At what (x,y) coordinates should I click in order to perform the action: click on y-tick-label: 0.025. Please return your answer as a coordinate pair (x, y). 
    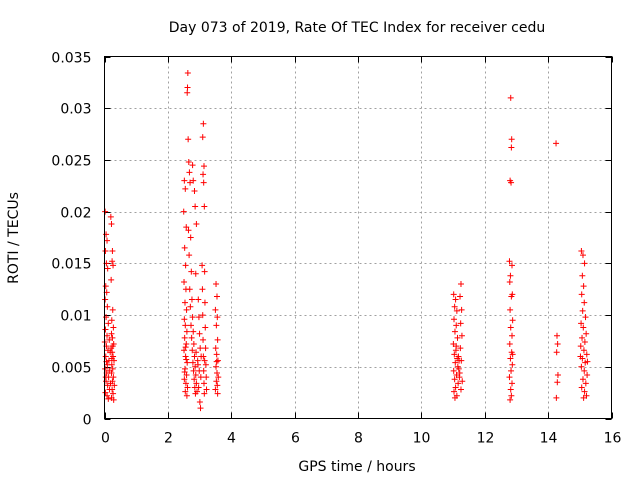
    Looking at the image, I should click on (71, 162).